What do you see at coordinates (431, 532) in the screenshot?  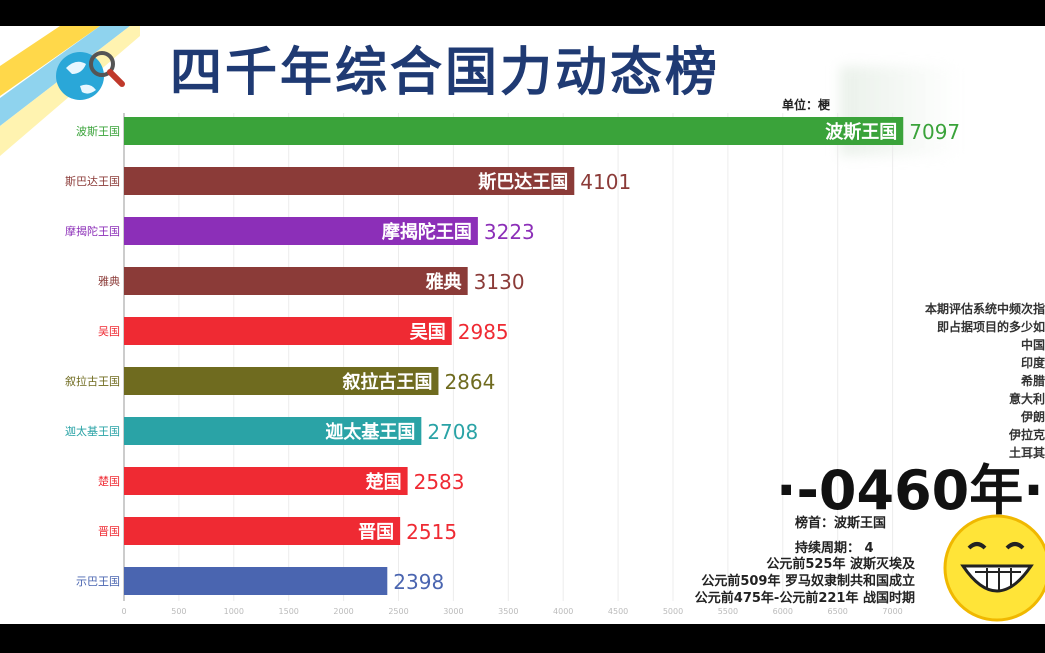 I see `value-label: 2515` at bounding box center [431, 532].